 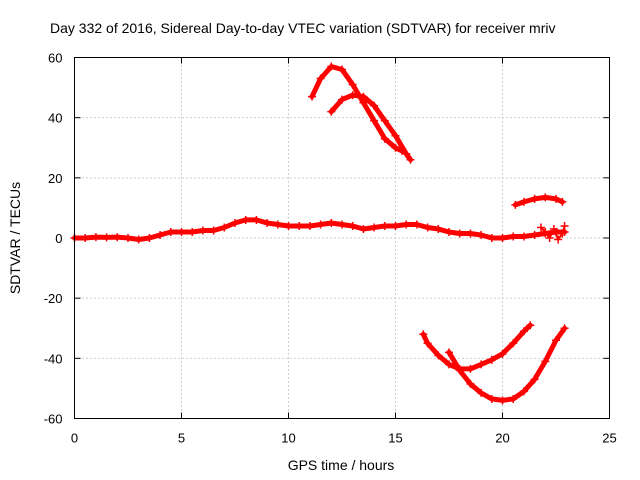 I want to click on y-tick-label: 20, so click(x=55, y=178).